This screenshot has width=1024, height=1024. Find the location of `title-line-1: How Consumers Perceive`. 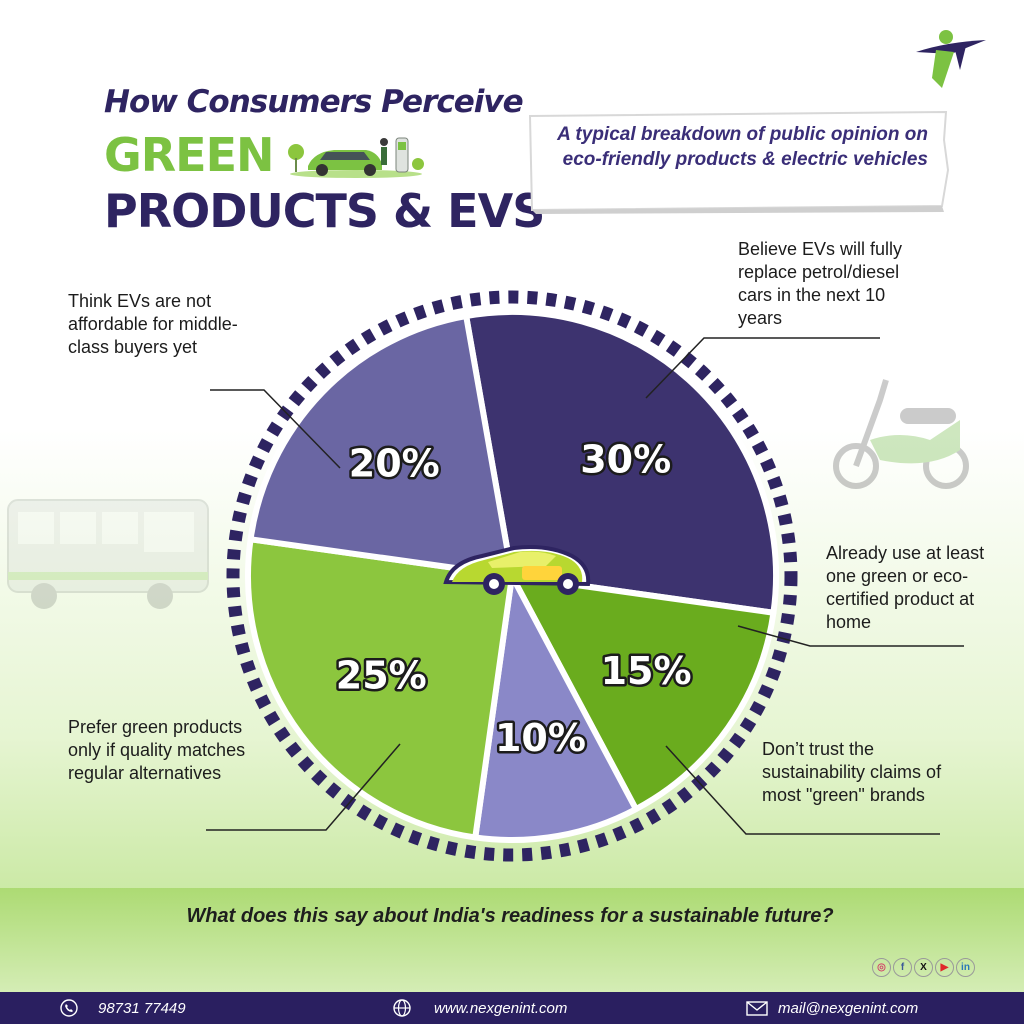

title-line-1: How Consumers Perceive is located at coordinates (314, 102).